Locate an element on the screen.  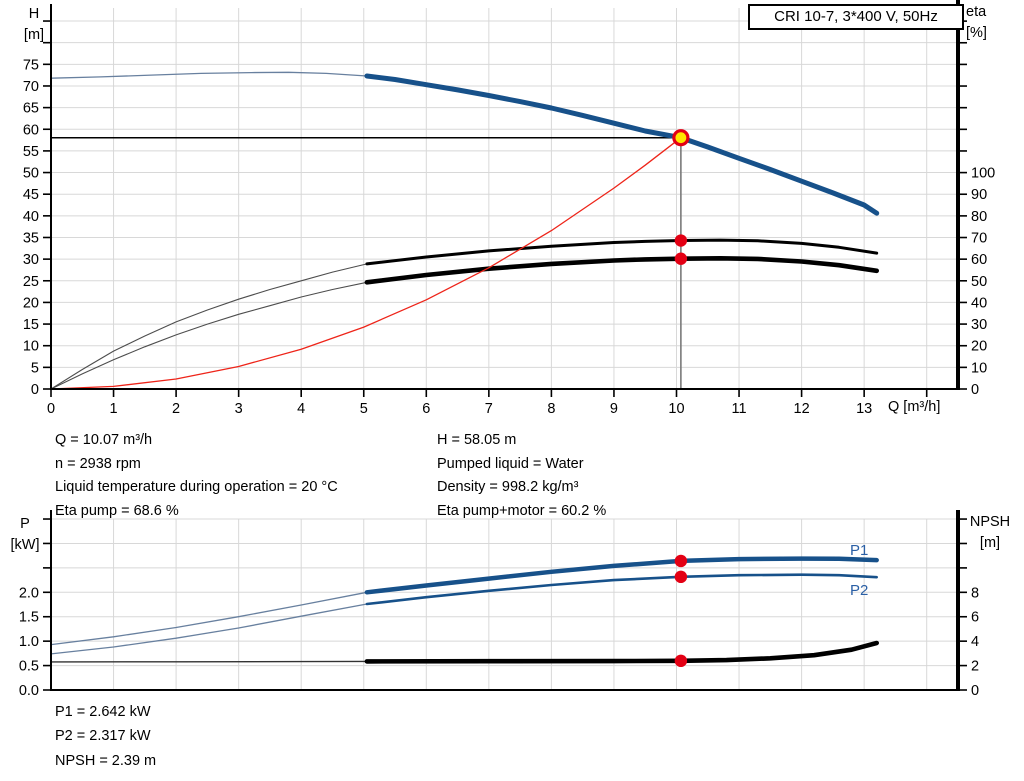
q-axis-label: Q [m³/h] is located at coordinates (914, 407).